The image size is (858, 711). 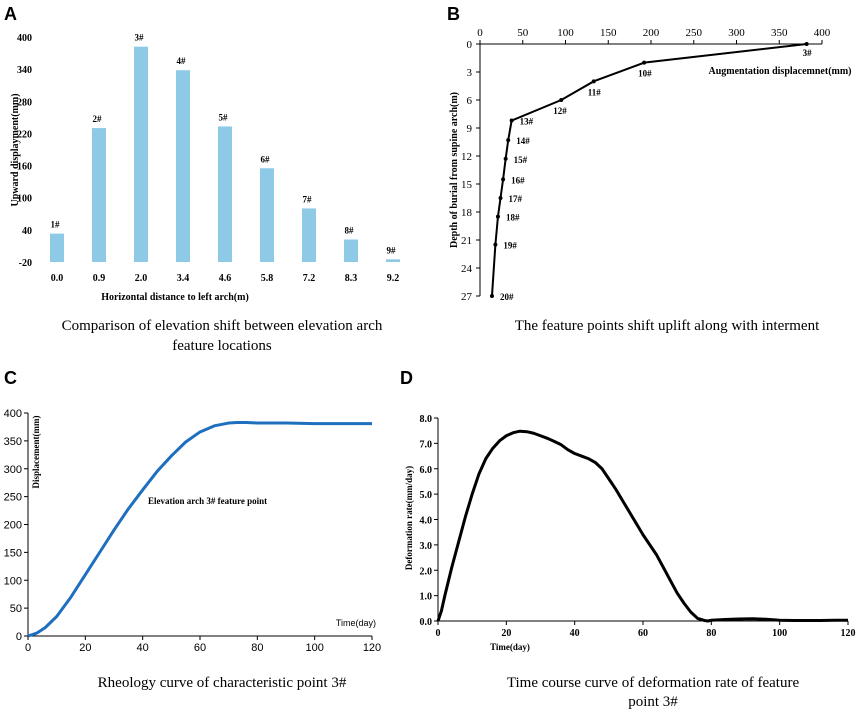 What do you see at coordinates (36, 452) in the screenshot?
I see `panel-c-ylabel: Displacement(mm)` at bounding box center [36, 452].